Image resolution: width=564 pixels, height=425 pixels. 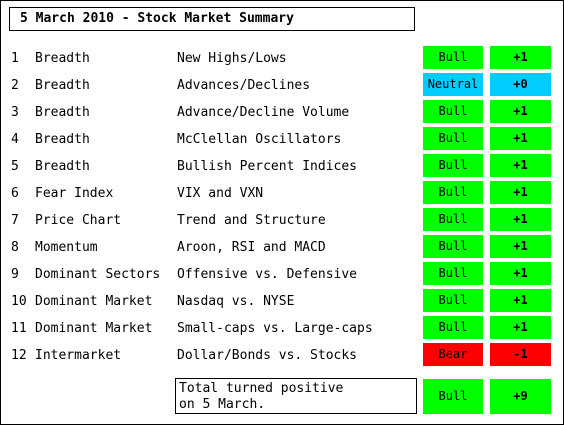 What do you see at coordinates (15, 139) in the screenshot?
I see `row-number: 4` at bounding box center [15, 139].